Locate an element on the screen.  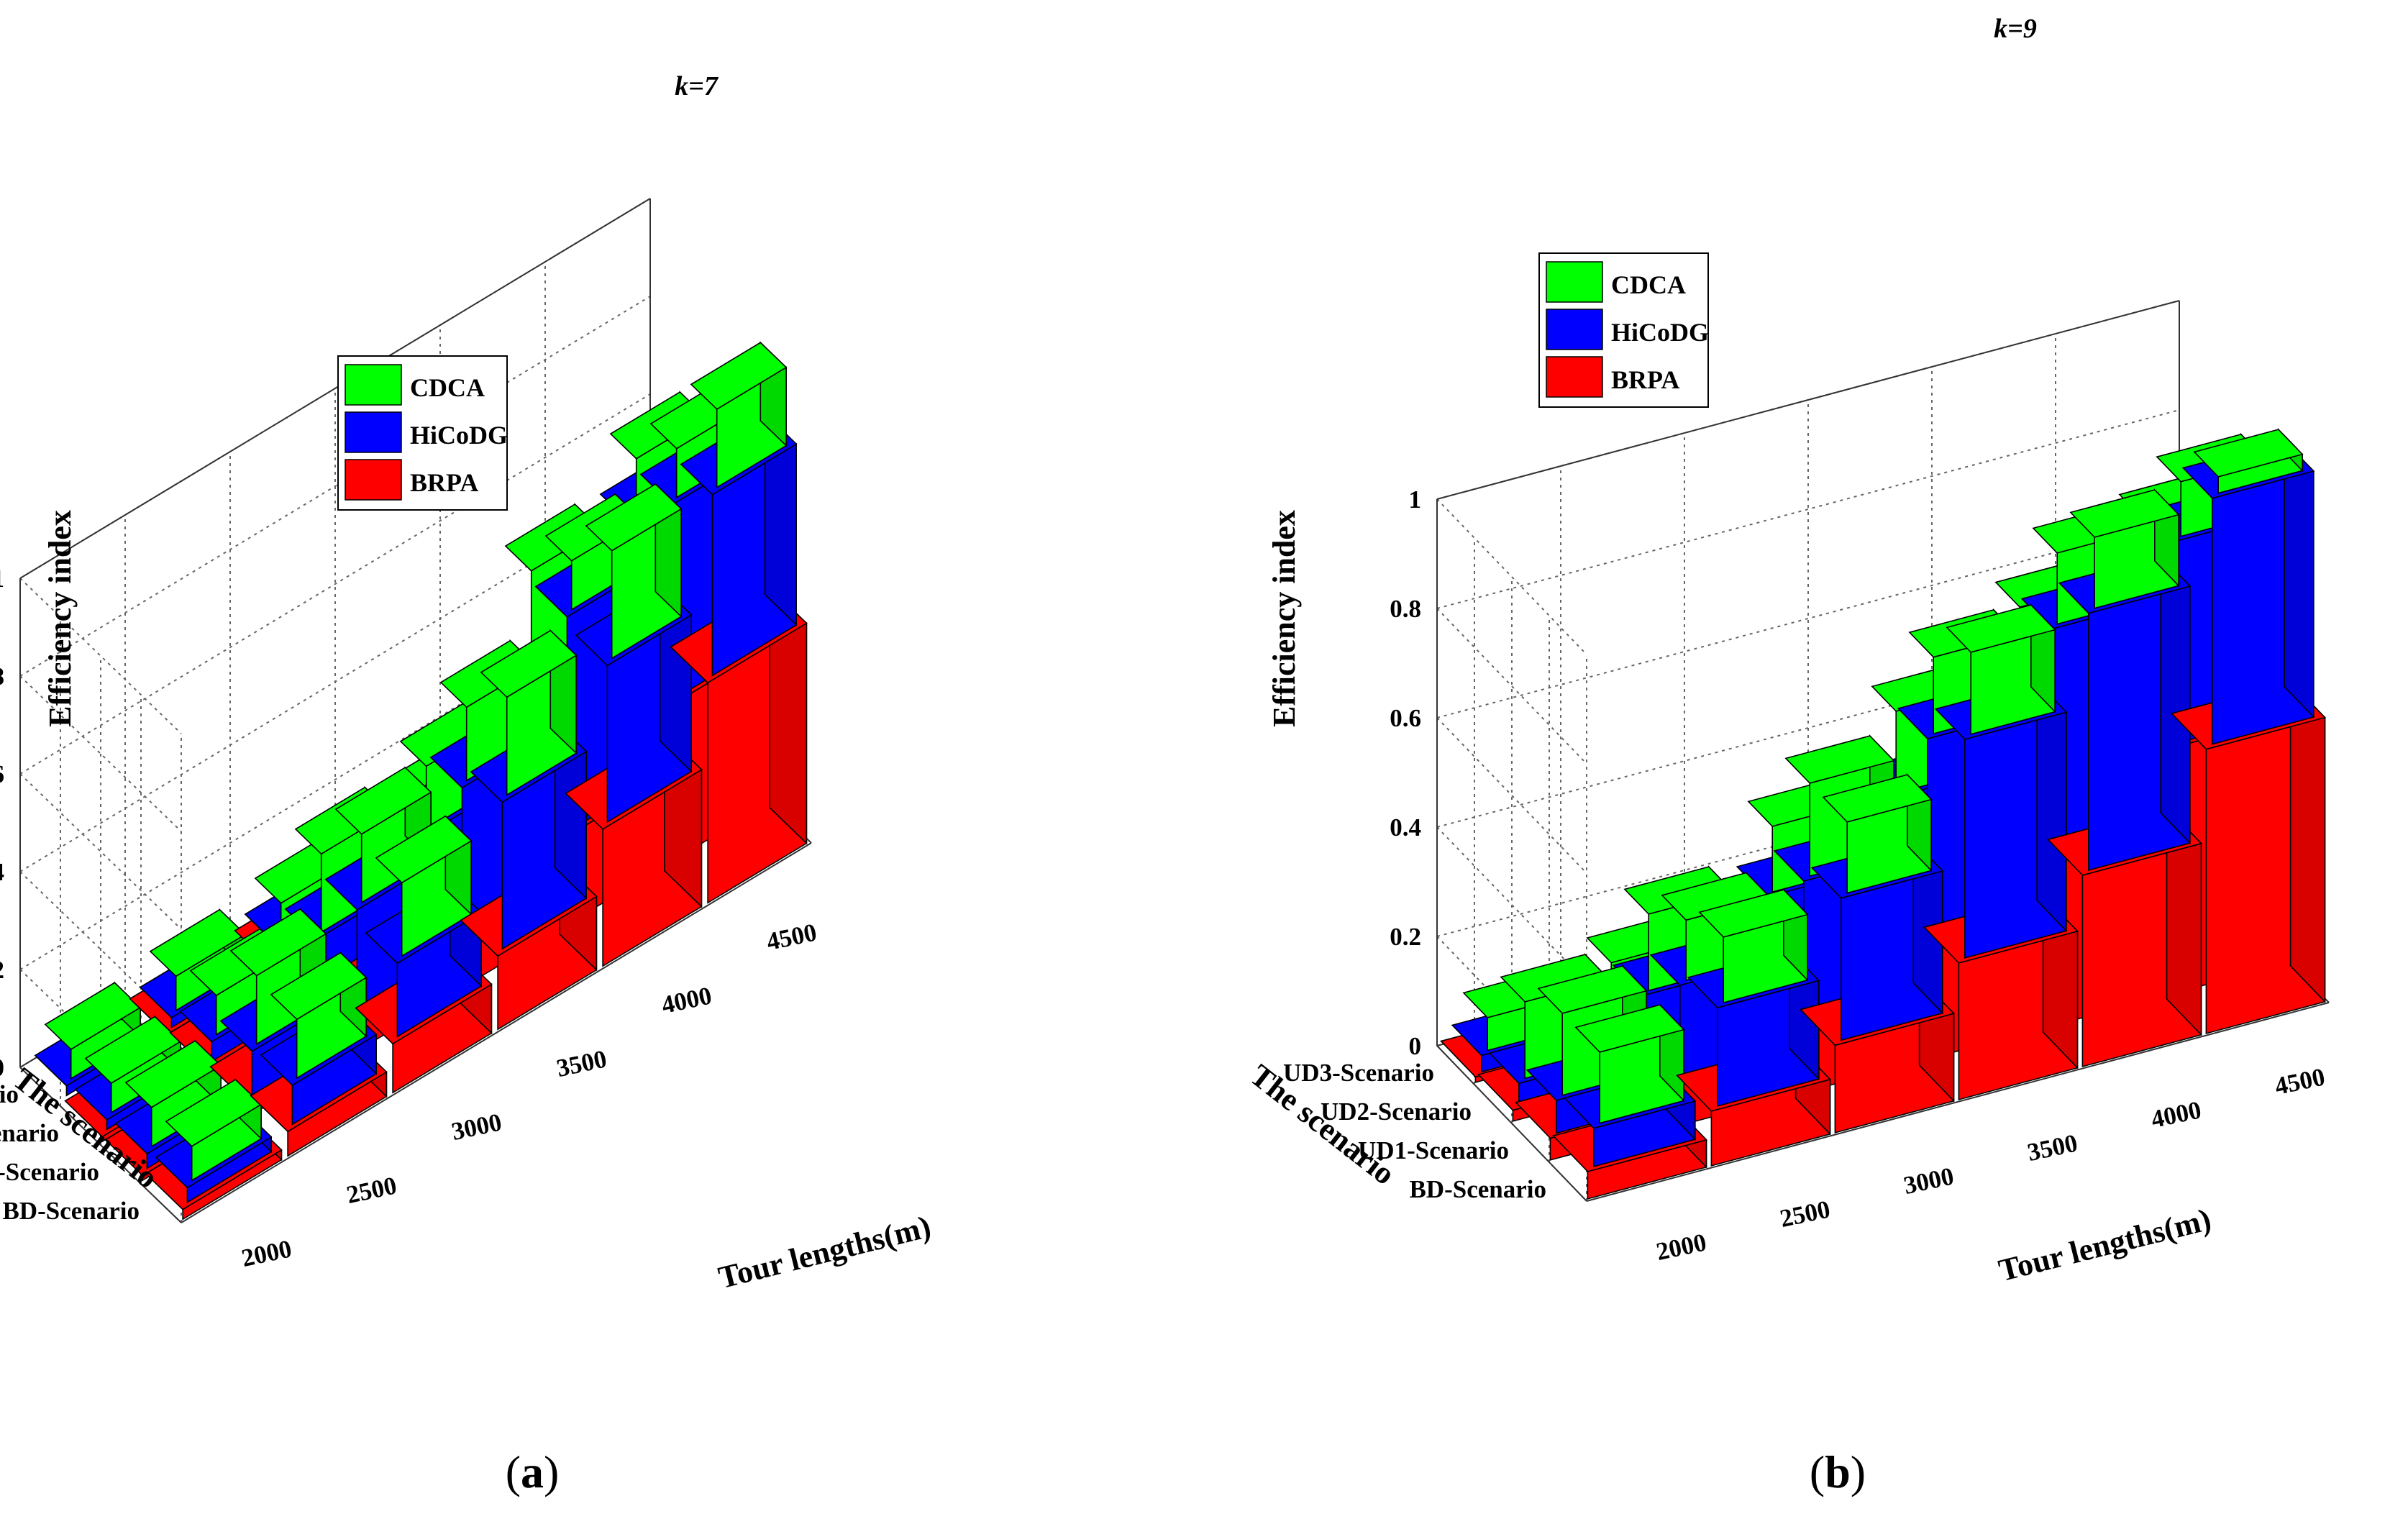
chart-title: k=9 is located at coordinates (2016, 29).